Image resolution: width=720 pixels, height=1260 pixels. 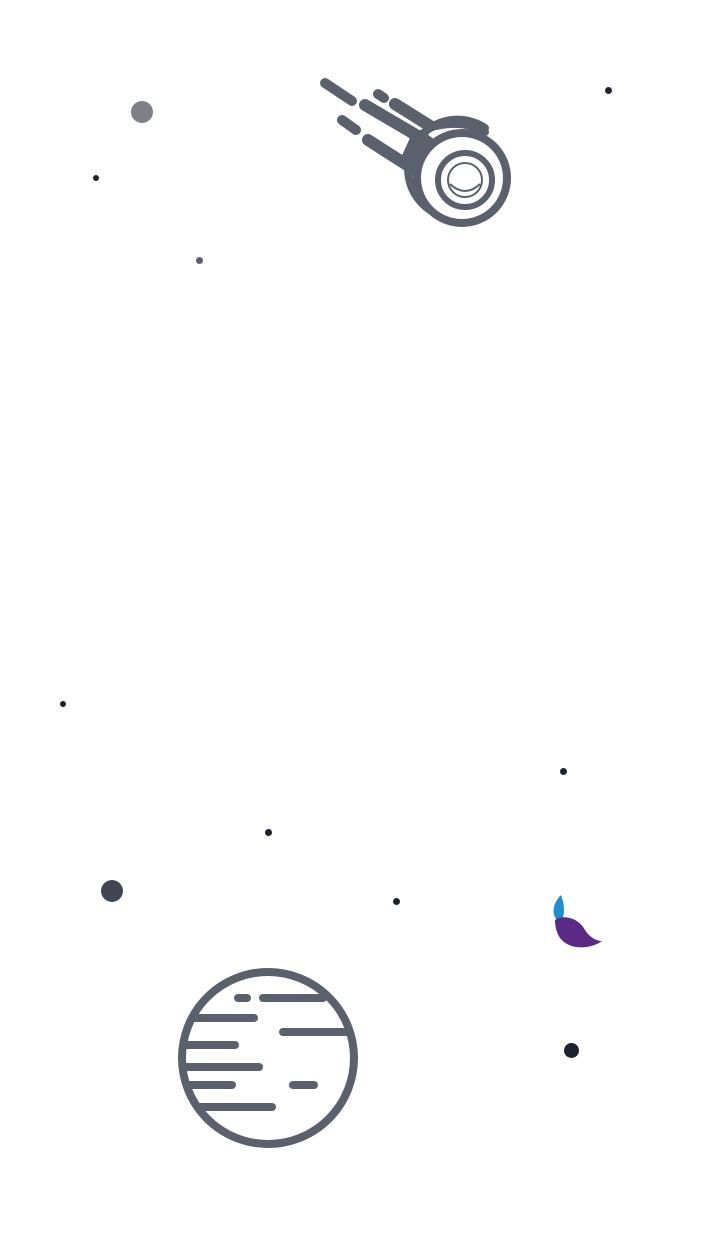 What do you see at coordinates (415, 152) in the screenshot?
I see `comet-icon` at bounding box center [415, 152].